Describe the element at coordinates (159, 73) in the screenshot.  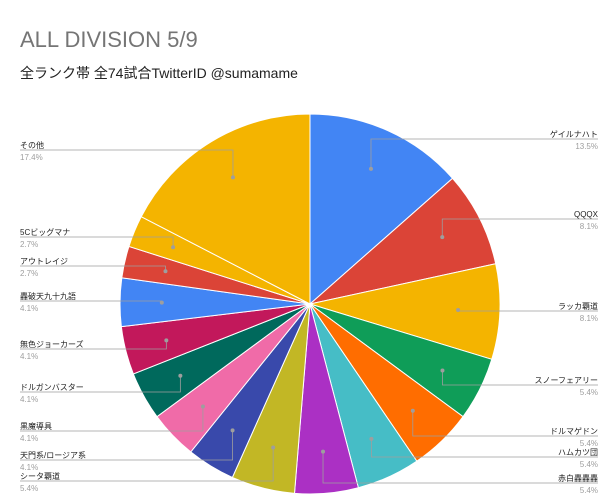
I see `chart-subtitle: 全ランク帯 全74試合TwitterID @sumamame` at that location.